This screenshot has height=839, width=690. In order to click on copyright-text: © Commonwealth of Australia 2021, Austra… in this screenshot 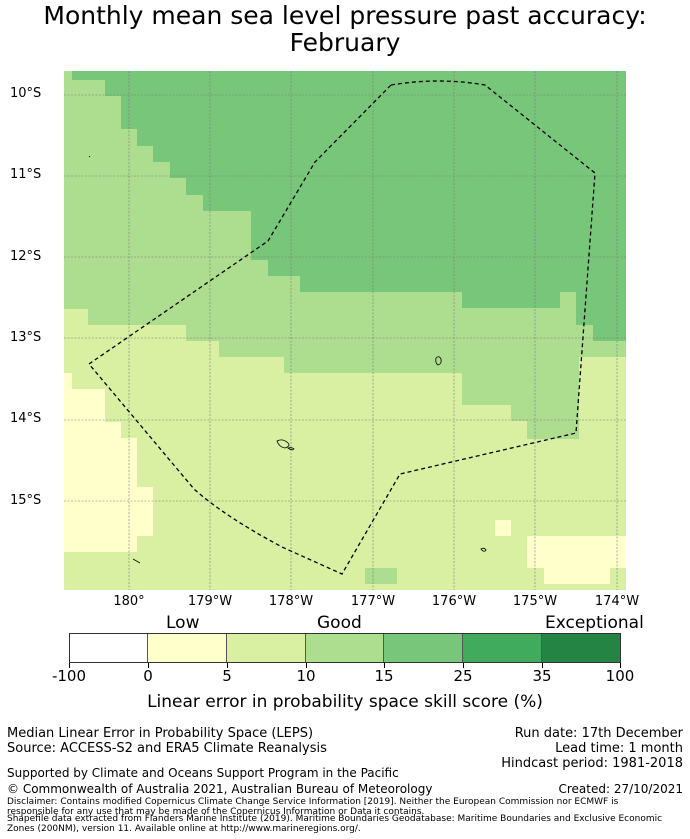, I will do `click(220, 789)`.